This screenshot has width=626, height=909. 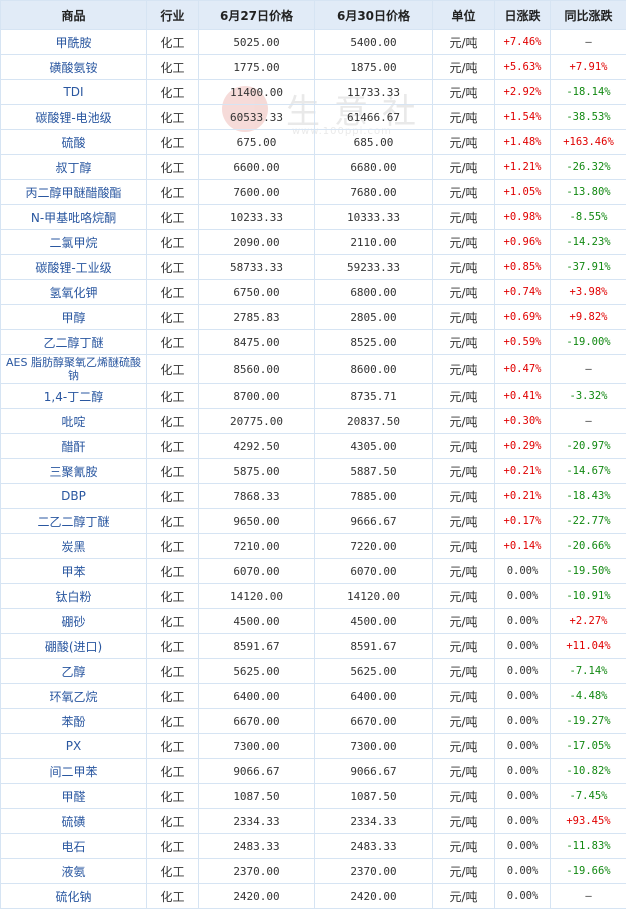 What do you see at coordinates (256, 846) in the screenshot?
I see `price-0627-cell: 2483.33` at bounding box center [256, 846].